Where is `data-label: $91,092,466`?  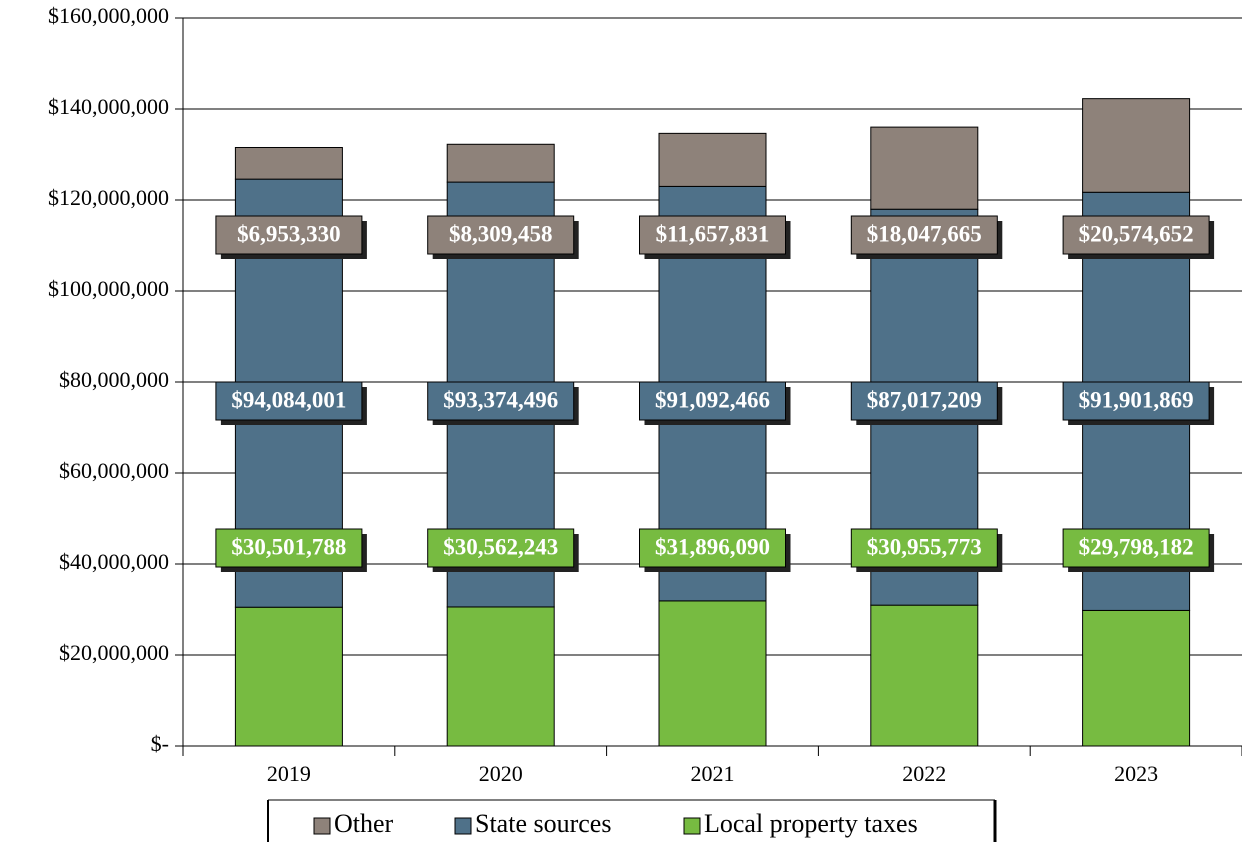
data-label: $91,092,466 is located at coordinates (712, 399).